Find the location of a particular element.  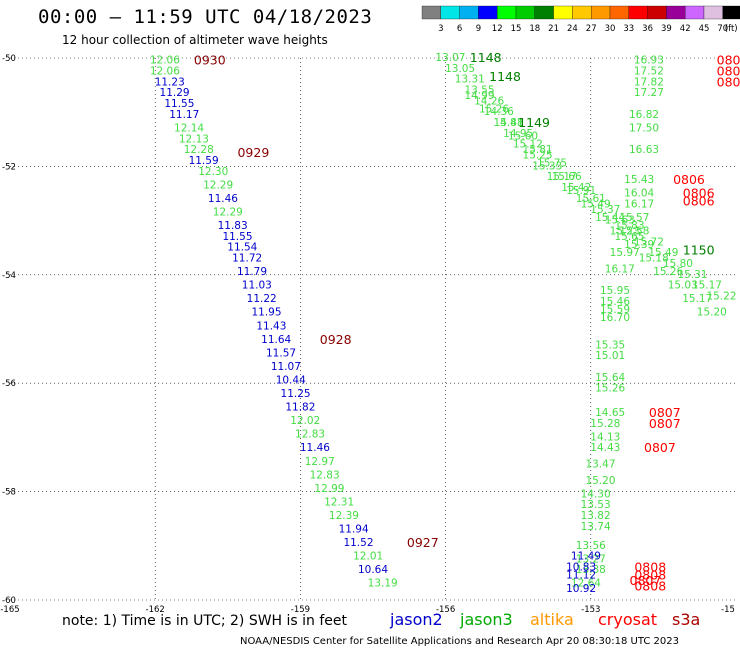

colorbar-tick-label: 3 is located at coordinates (440, 29).